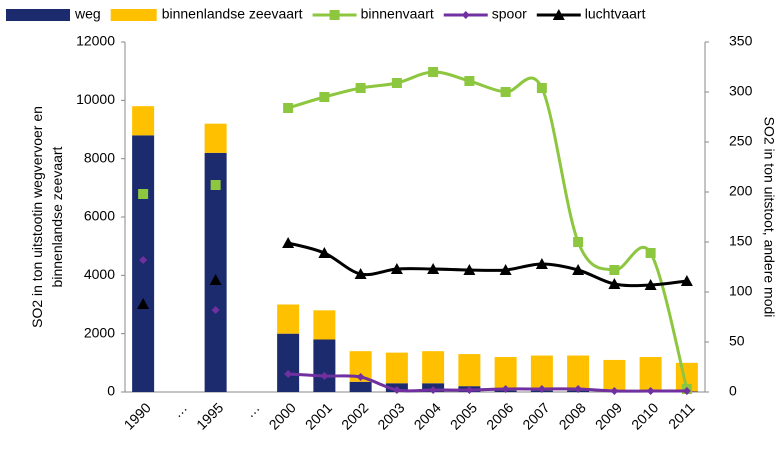  Describe the element at coordinates (741, 241) in the screenshot. I see `y2-tick-label: 150` at that location.